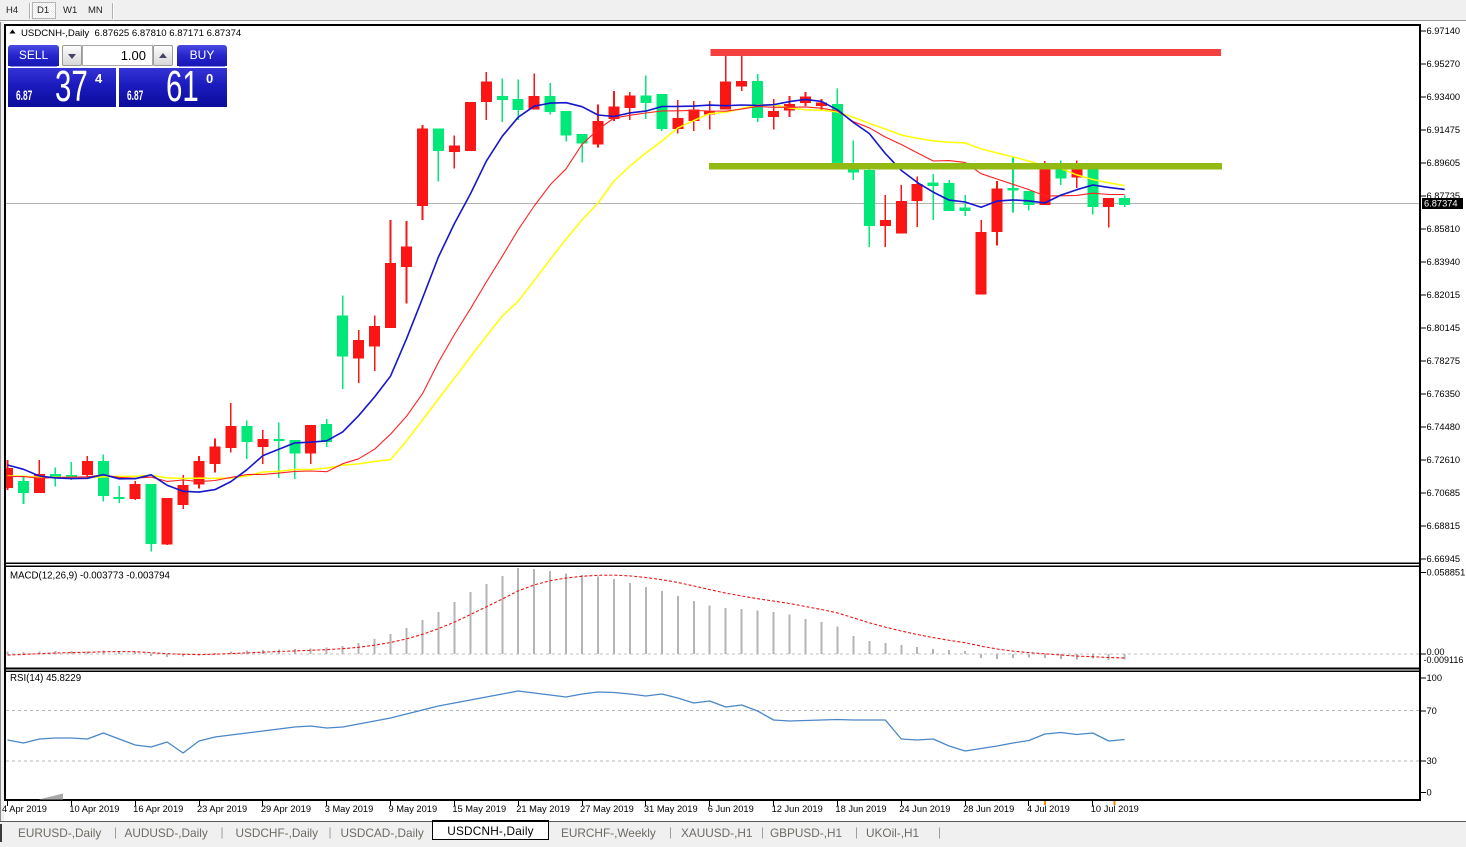 The image size is (1466, 847). Describe the element at coordinates (1441, 204) in the screenshot. I see `svg-text: 6.87374` at that location.